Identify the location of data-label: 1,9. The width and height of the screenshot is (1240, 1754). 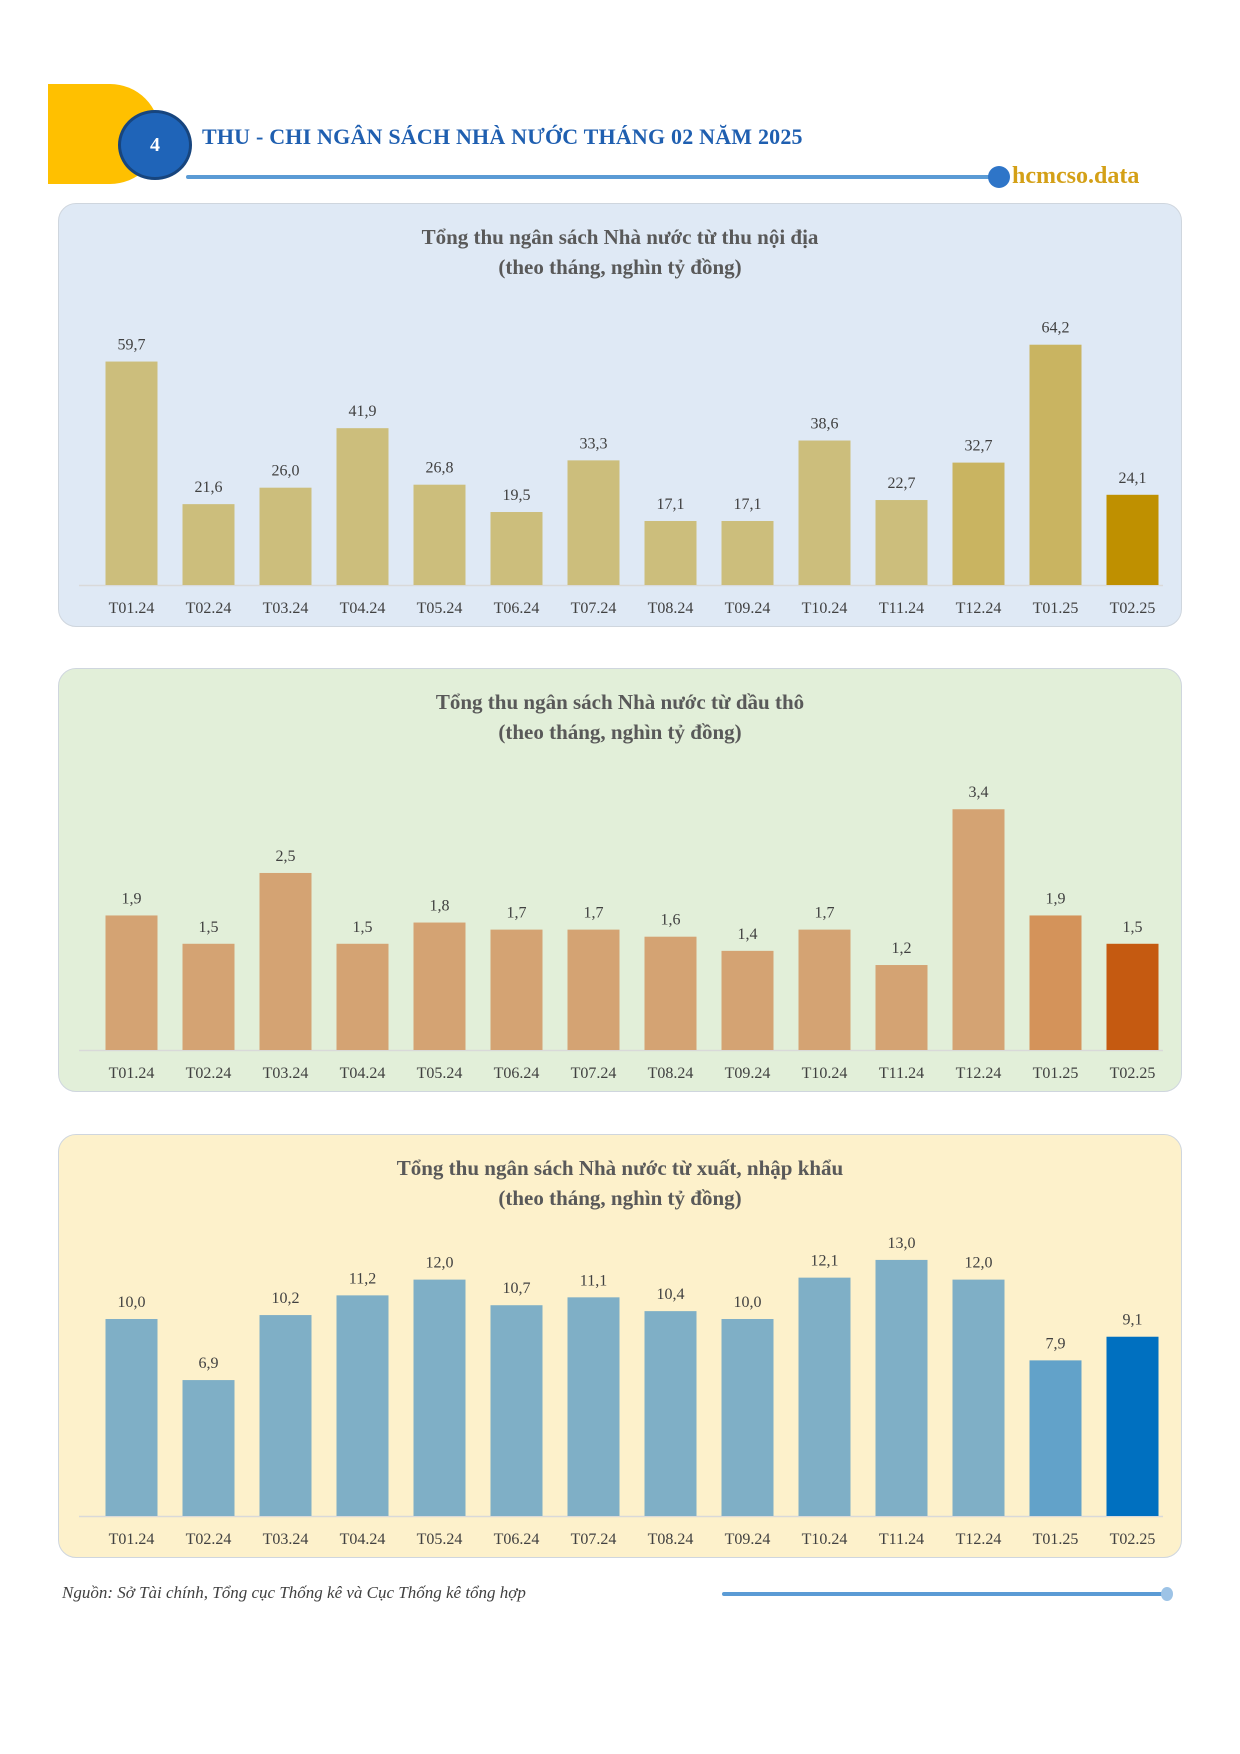
(1056, 898).